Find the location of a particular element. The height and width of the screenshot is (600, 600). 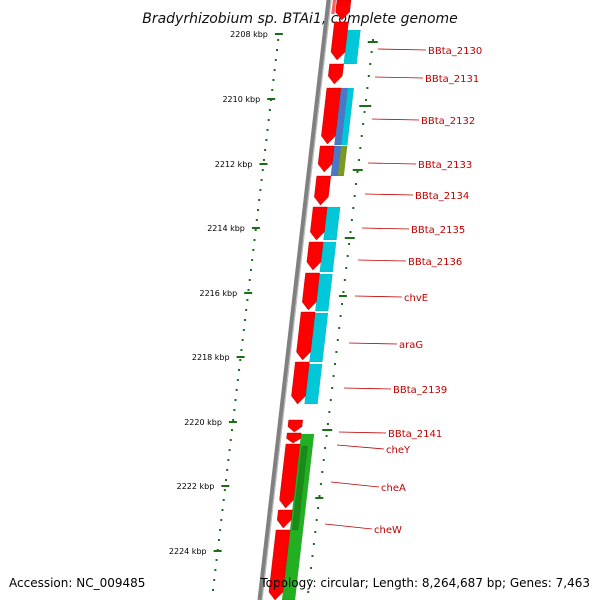

gene-label: BBta_2136 is located at coordinates (435, 262).